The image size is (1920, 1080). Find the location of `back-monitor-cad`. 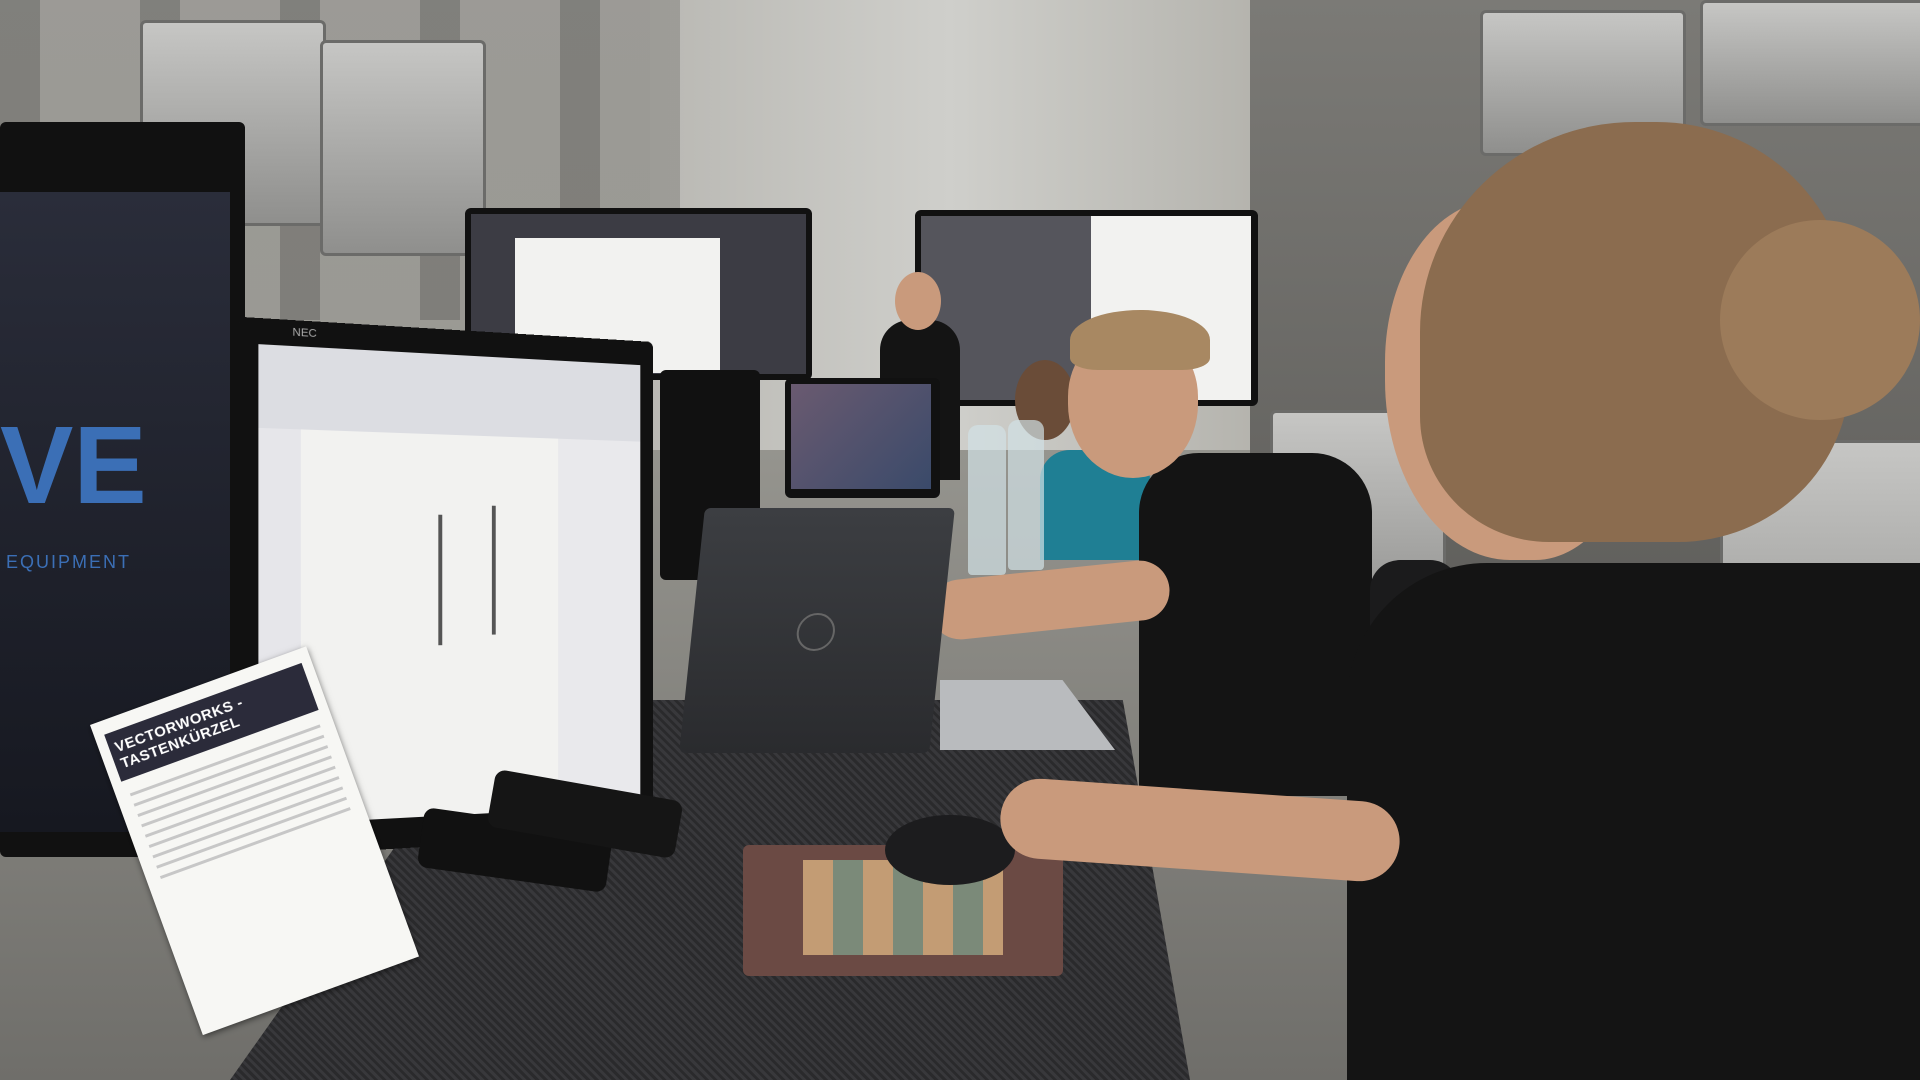

back-monitor-cad is located at coordinates (638, 294).